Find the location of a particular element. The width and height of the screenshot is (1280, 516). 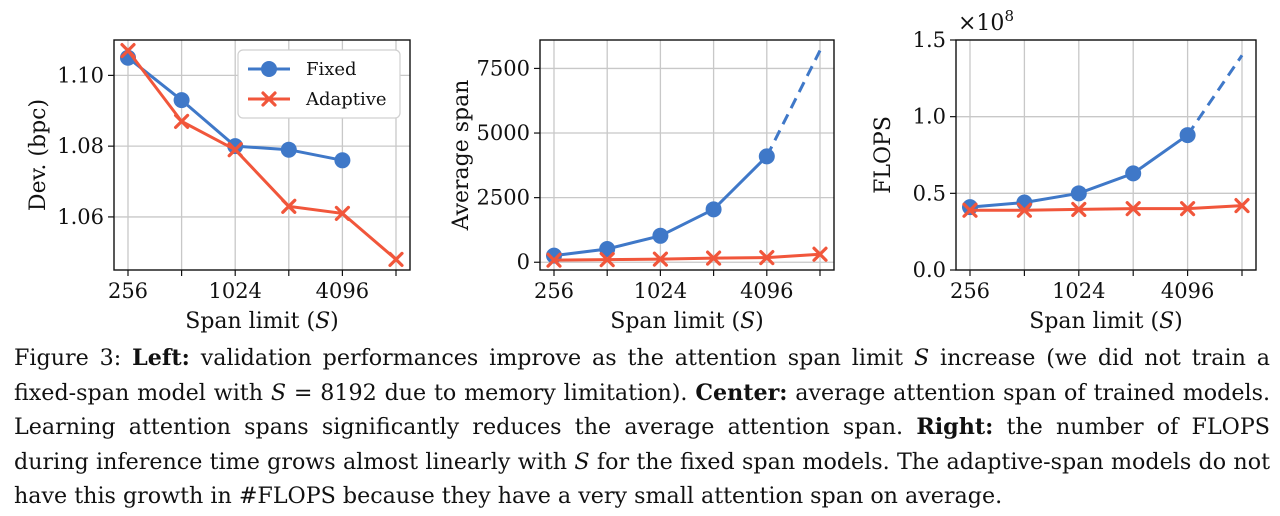

y-axis-label: FLOPS is located at coordinates (883, 155).